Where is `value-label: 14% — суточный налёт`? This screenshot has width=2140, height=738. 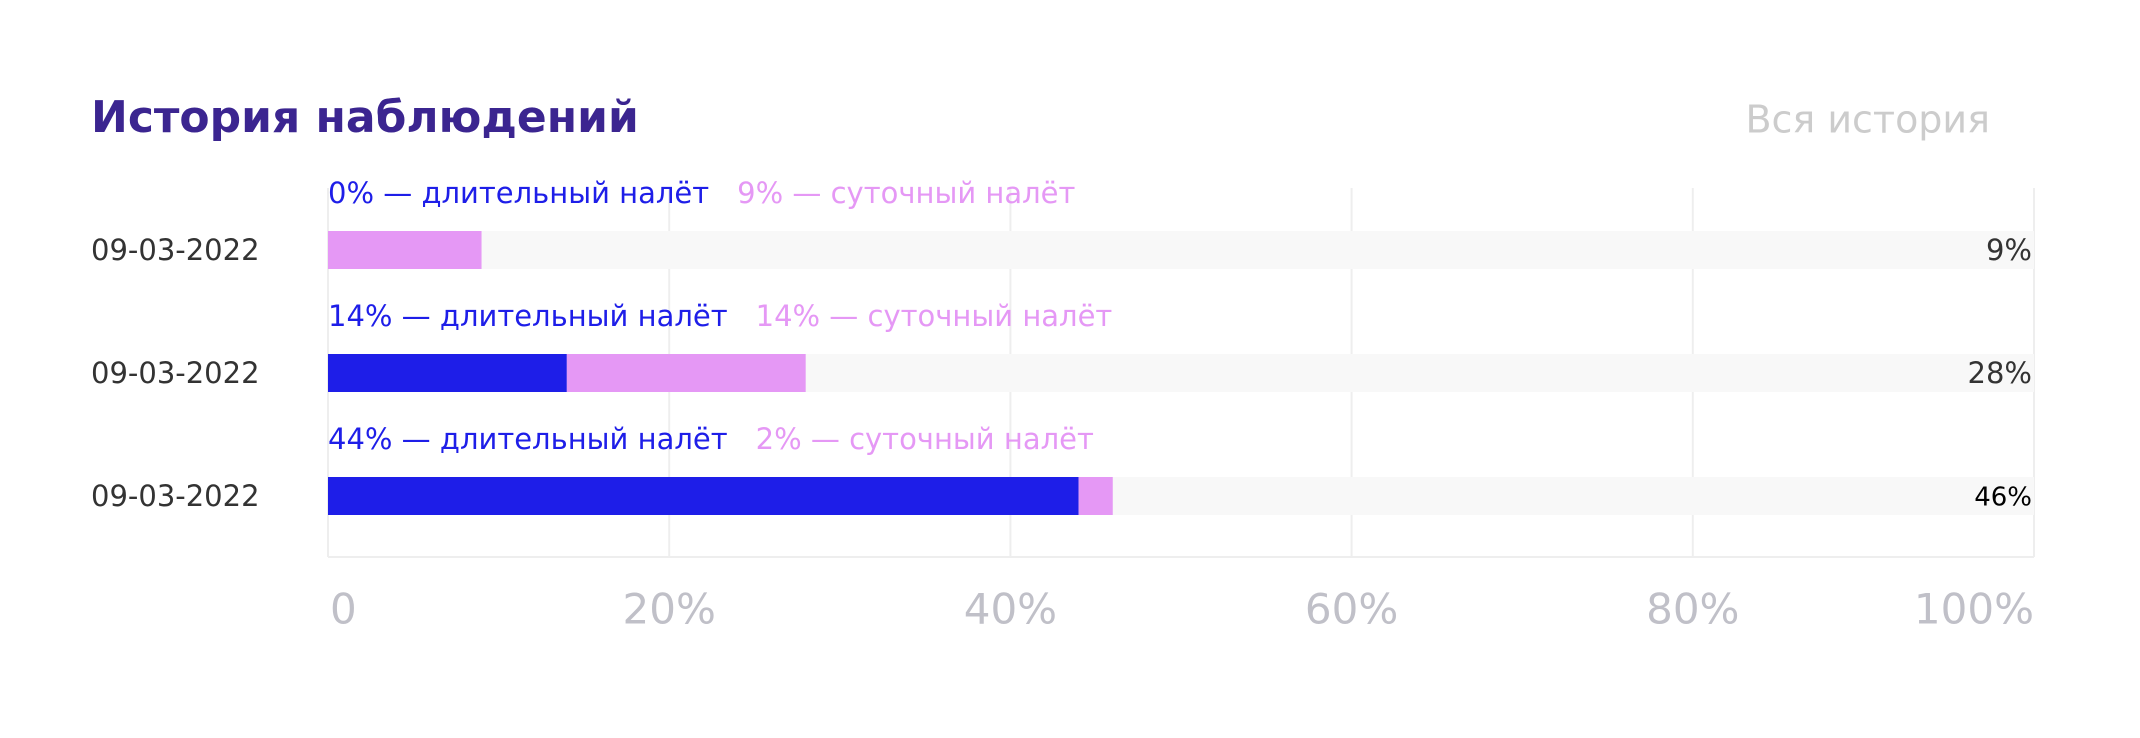
value-label: 14% — суточный налёт is located at coordinates (934, 316).